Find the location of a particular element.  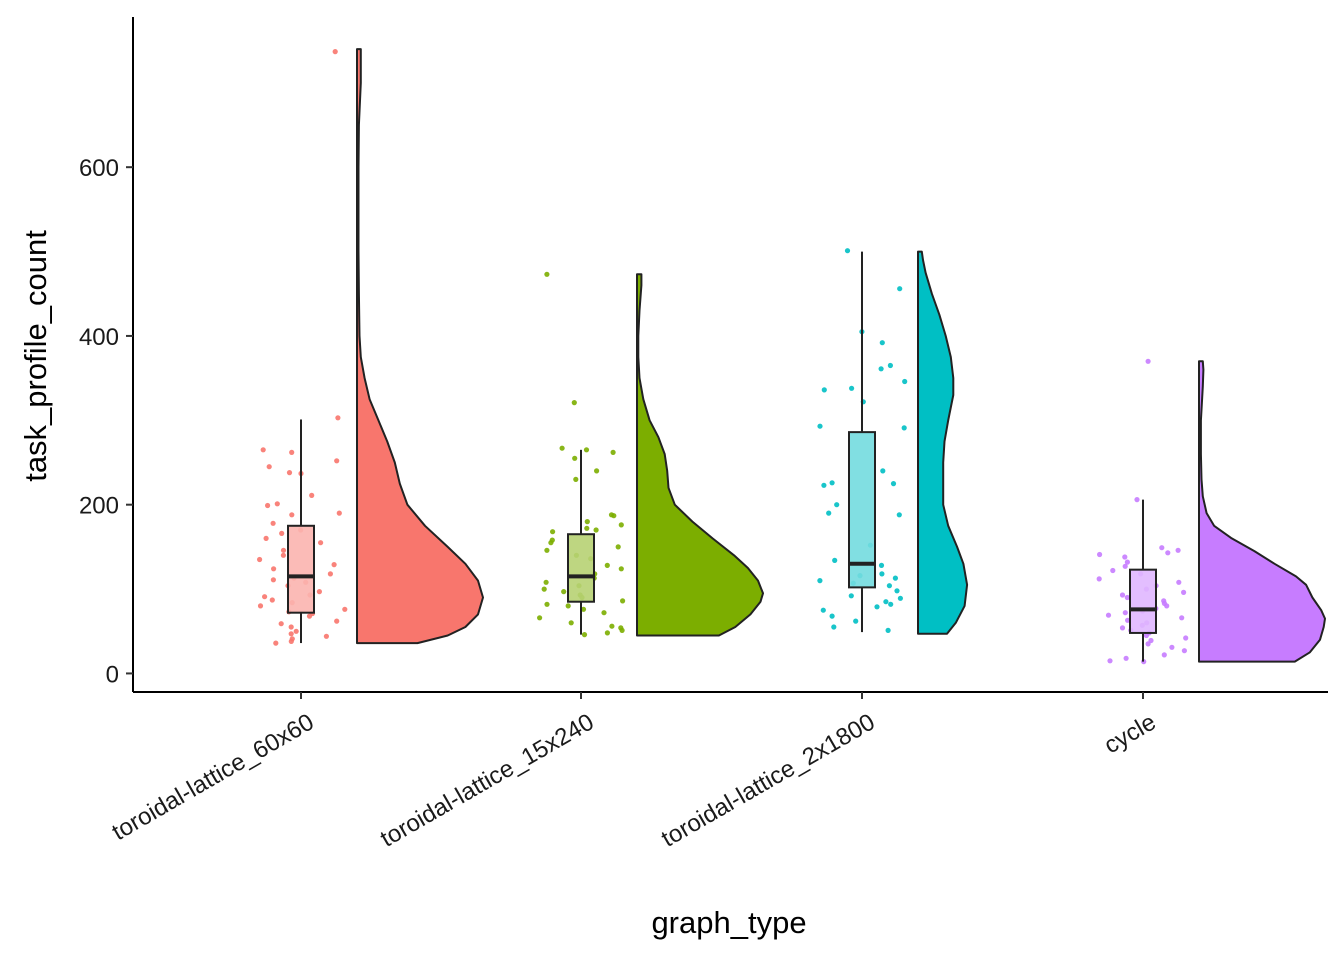

y-tick-label: 200 is located at coordinates (99, 506).